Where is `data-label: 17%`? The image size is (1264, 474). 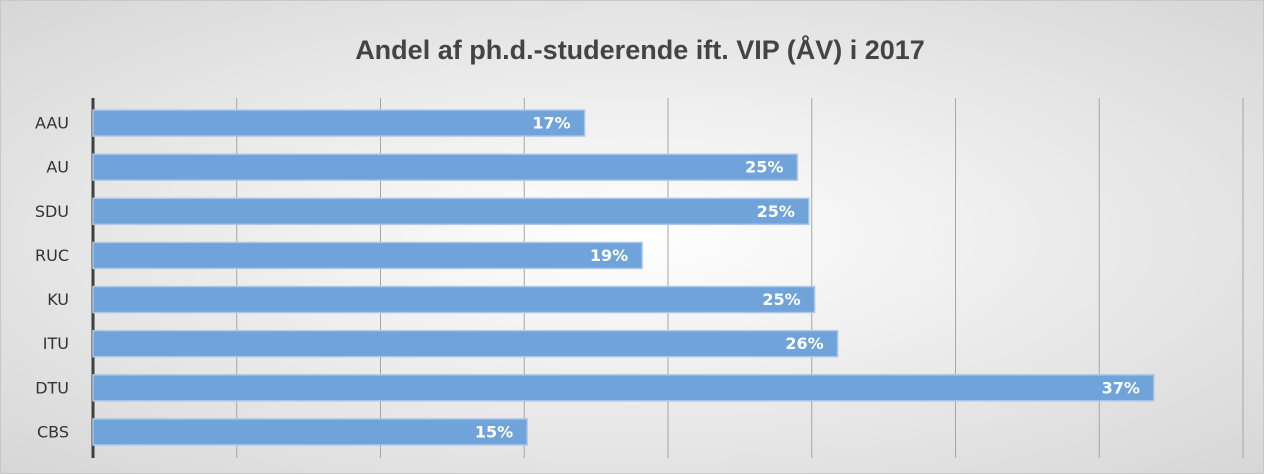 data-label: 17% is located at coordinates (551, 123).